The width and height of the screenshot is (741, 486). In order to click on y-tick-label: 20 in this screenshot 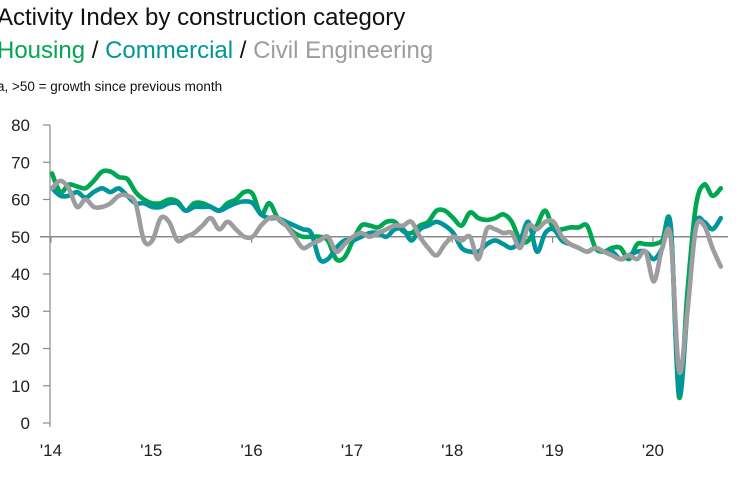, I will do `click(20, 349)`.